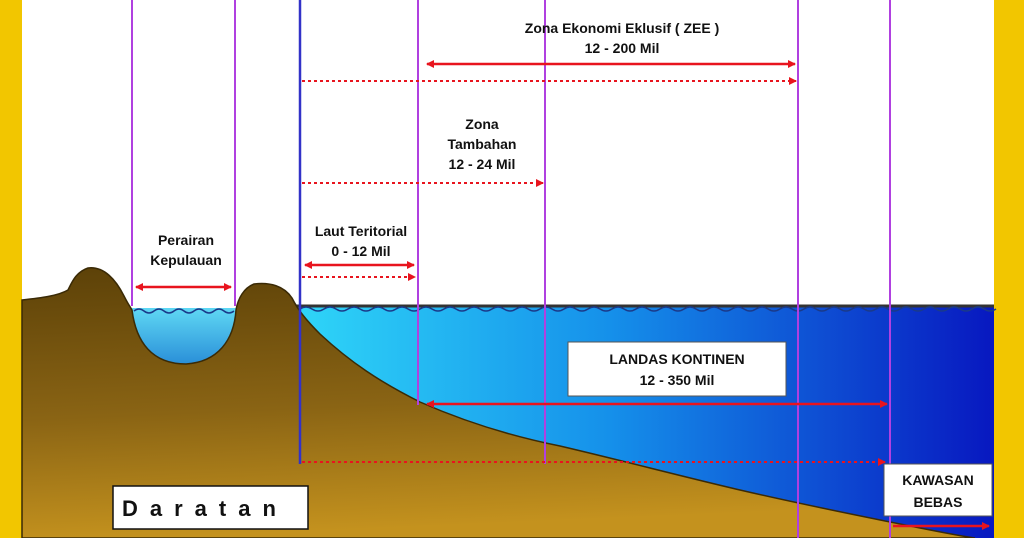 The image size is (1024, 538). Describe the element at coordinates (622, 28) in the screenshot. I see `zee-title: Zona Ekonomi Eklusif ( ZEE )` at that location.